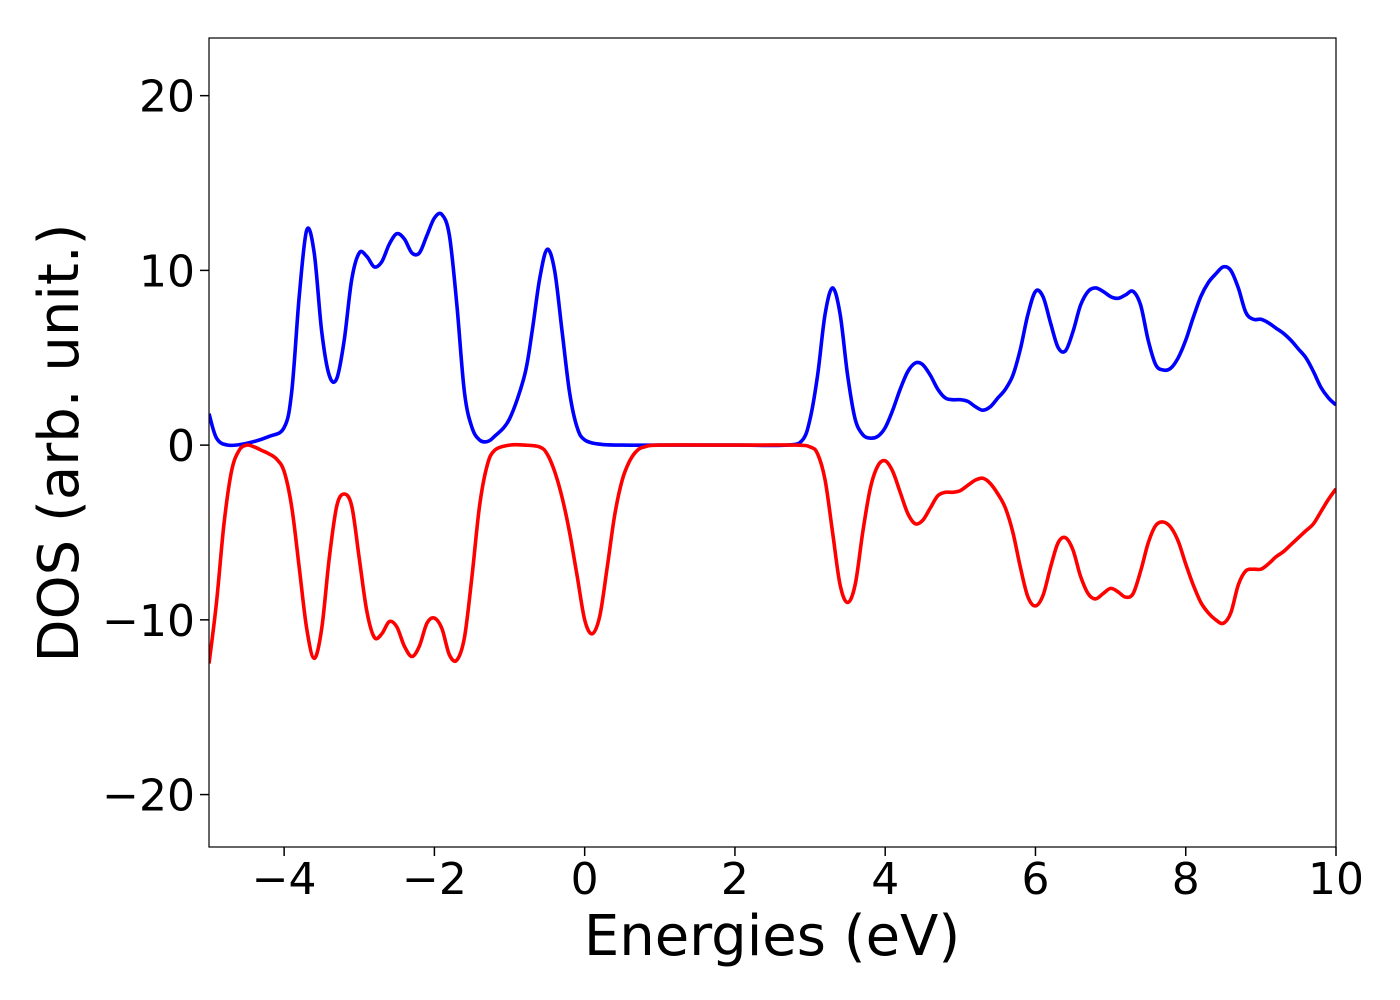  Describe the element at coordinates (181, 446) in the screenshot. I see `y-tick-label: 0` at that location.